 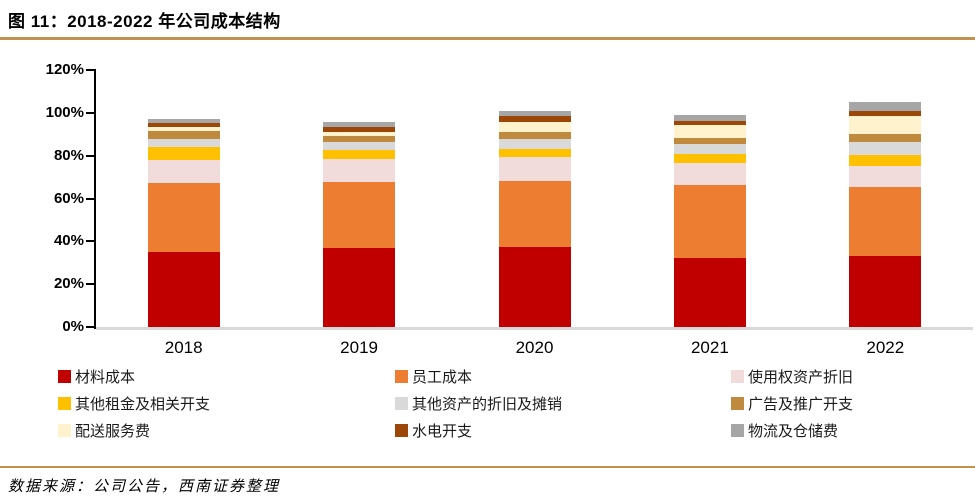 What do you see at coordinates (68, 284) in the screenshot?
I see `y-axis-tick-label: 20%` at bounding box center [68, 284].